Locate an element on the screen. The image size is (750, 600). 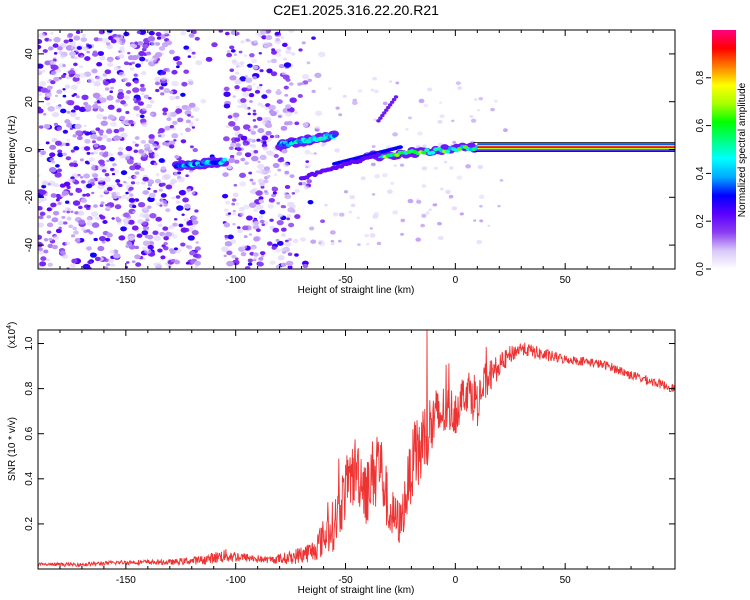
spectrogram-xlabel: Height of straight line (km) is located at coordinates (356, 290).